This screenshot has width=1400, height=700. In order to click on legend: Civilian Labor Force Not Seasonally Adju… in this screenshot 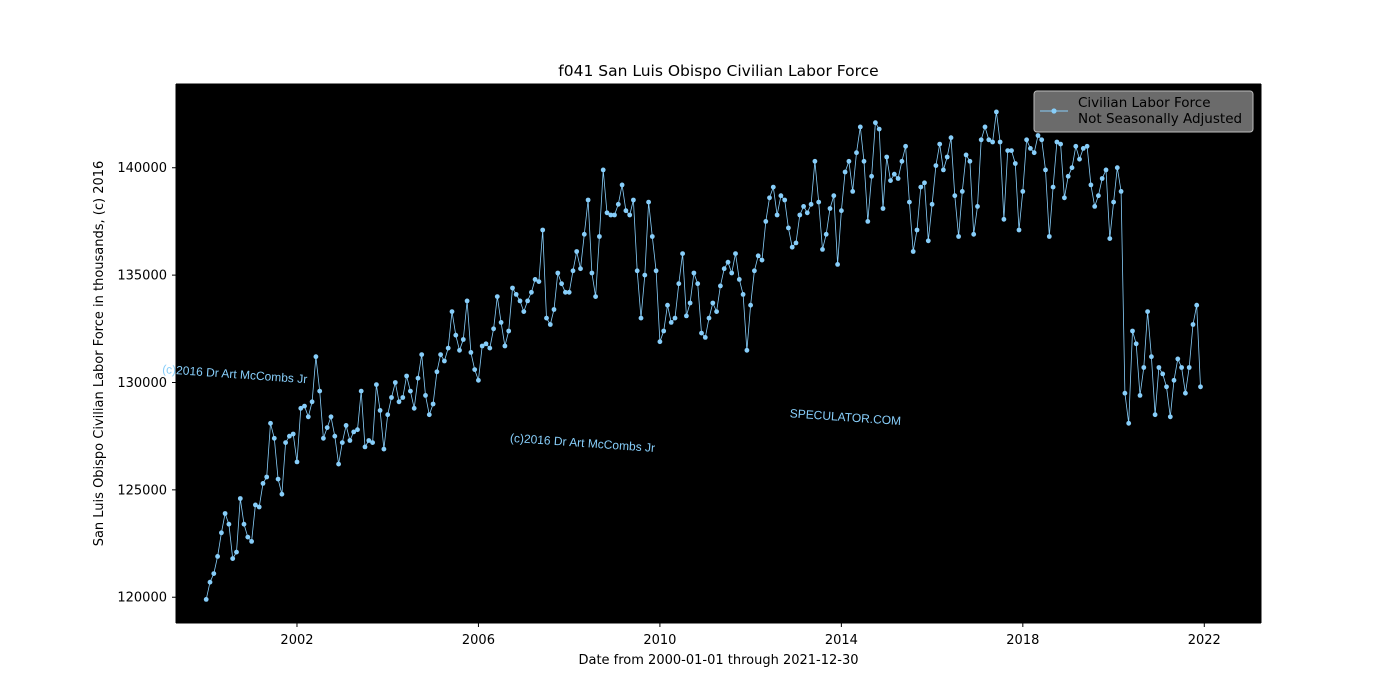, I will do `click(1143, 111)`.